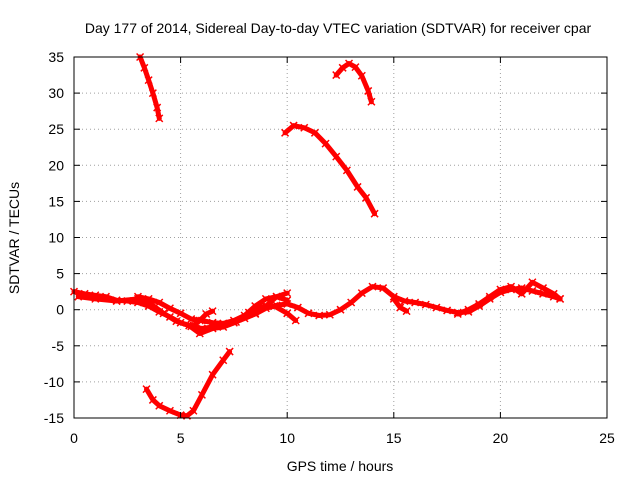 The width and height of the screenshot is (640, 480). What do you see at coordinates (342, 438) in the screenshot?
I see `x-tick-labels: 0 5 10 15 20 25` at bounding box center [342, 438].